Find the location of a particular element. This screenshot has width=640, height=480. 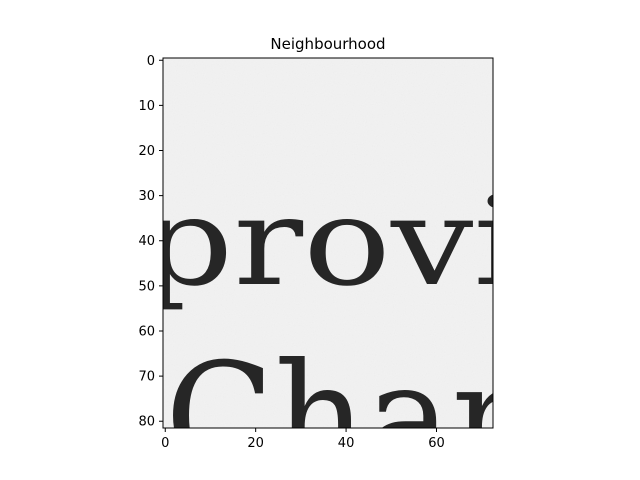

x-tick-label: 60 is located at coordinates (436, 443).